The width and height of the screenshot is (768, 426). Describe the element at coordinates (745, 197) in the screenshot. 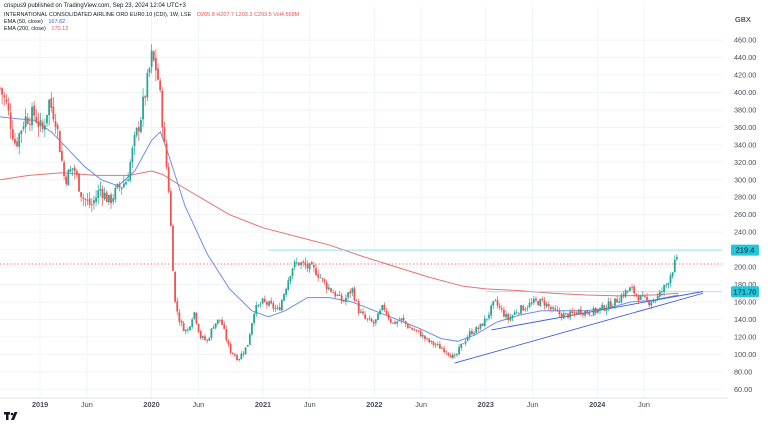

I see `y-tick-label: 280.00` at that location.